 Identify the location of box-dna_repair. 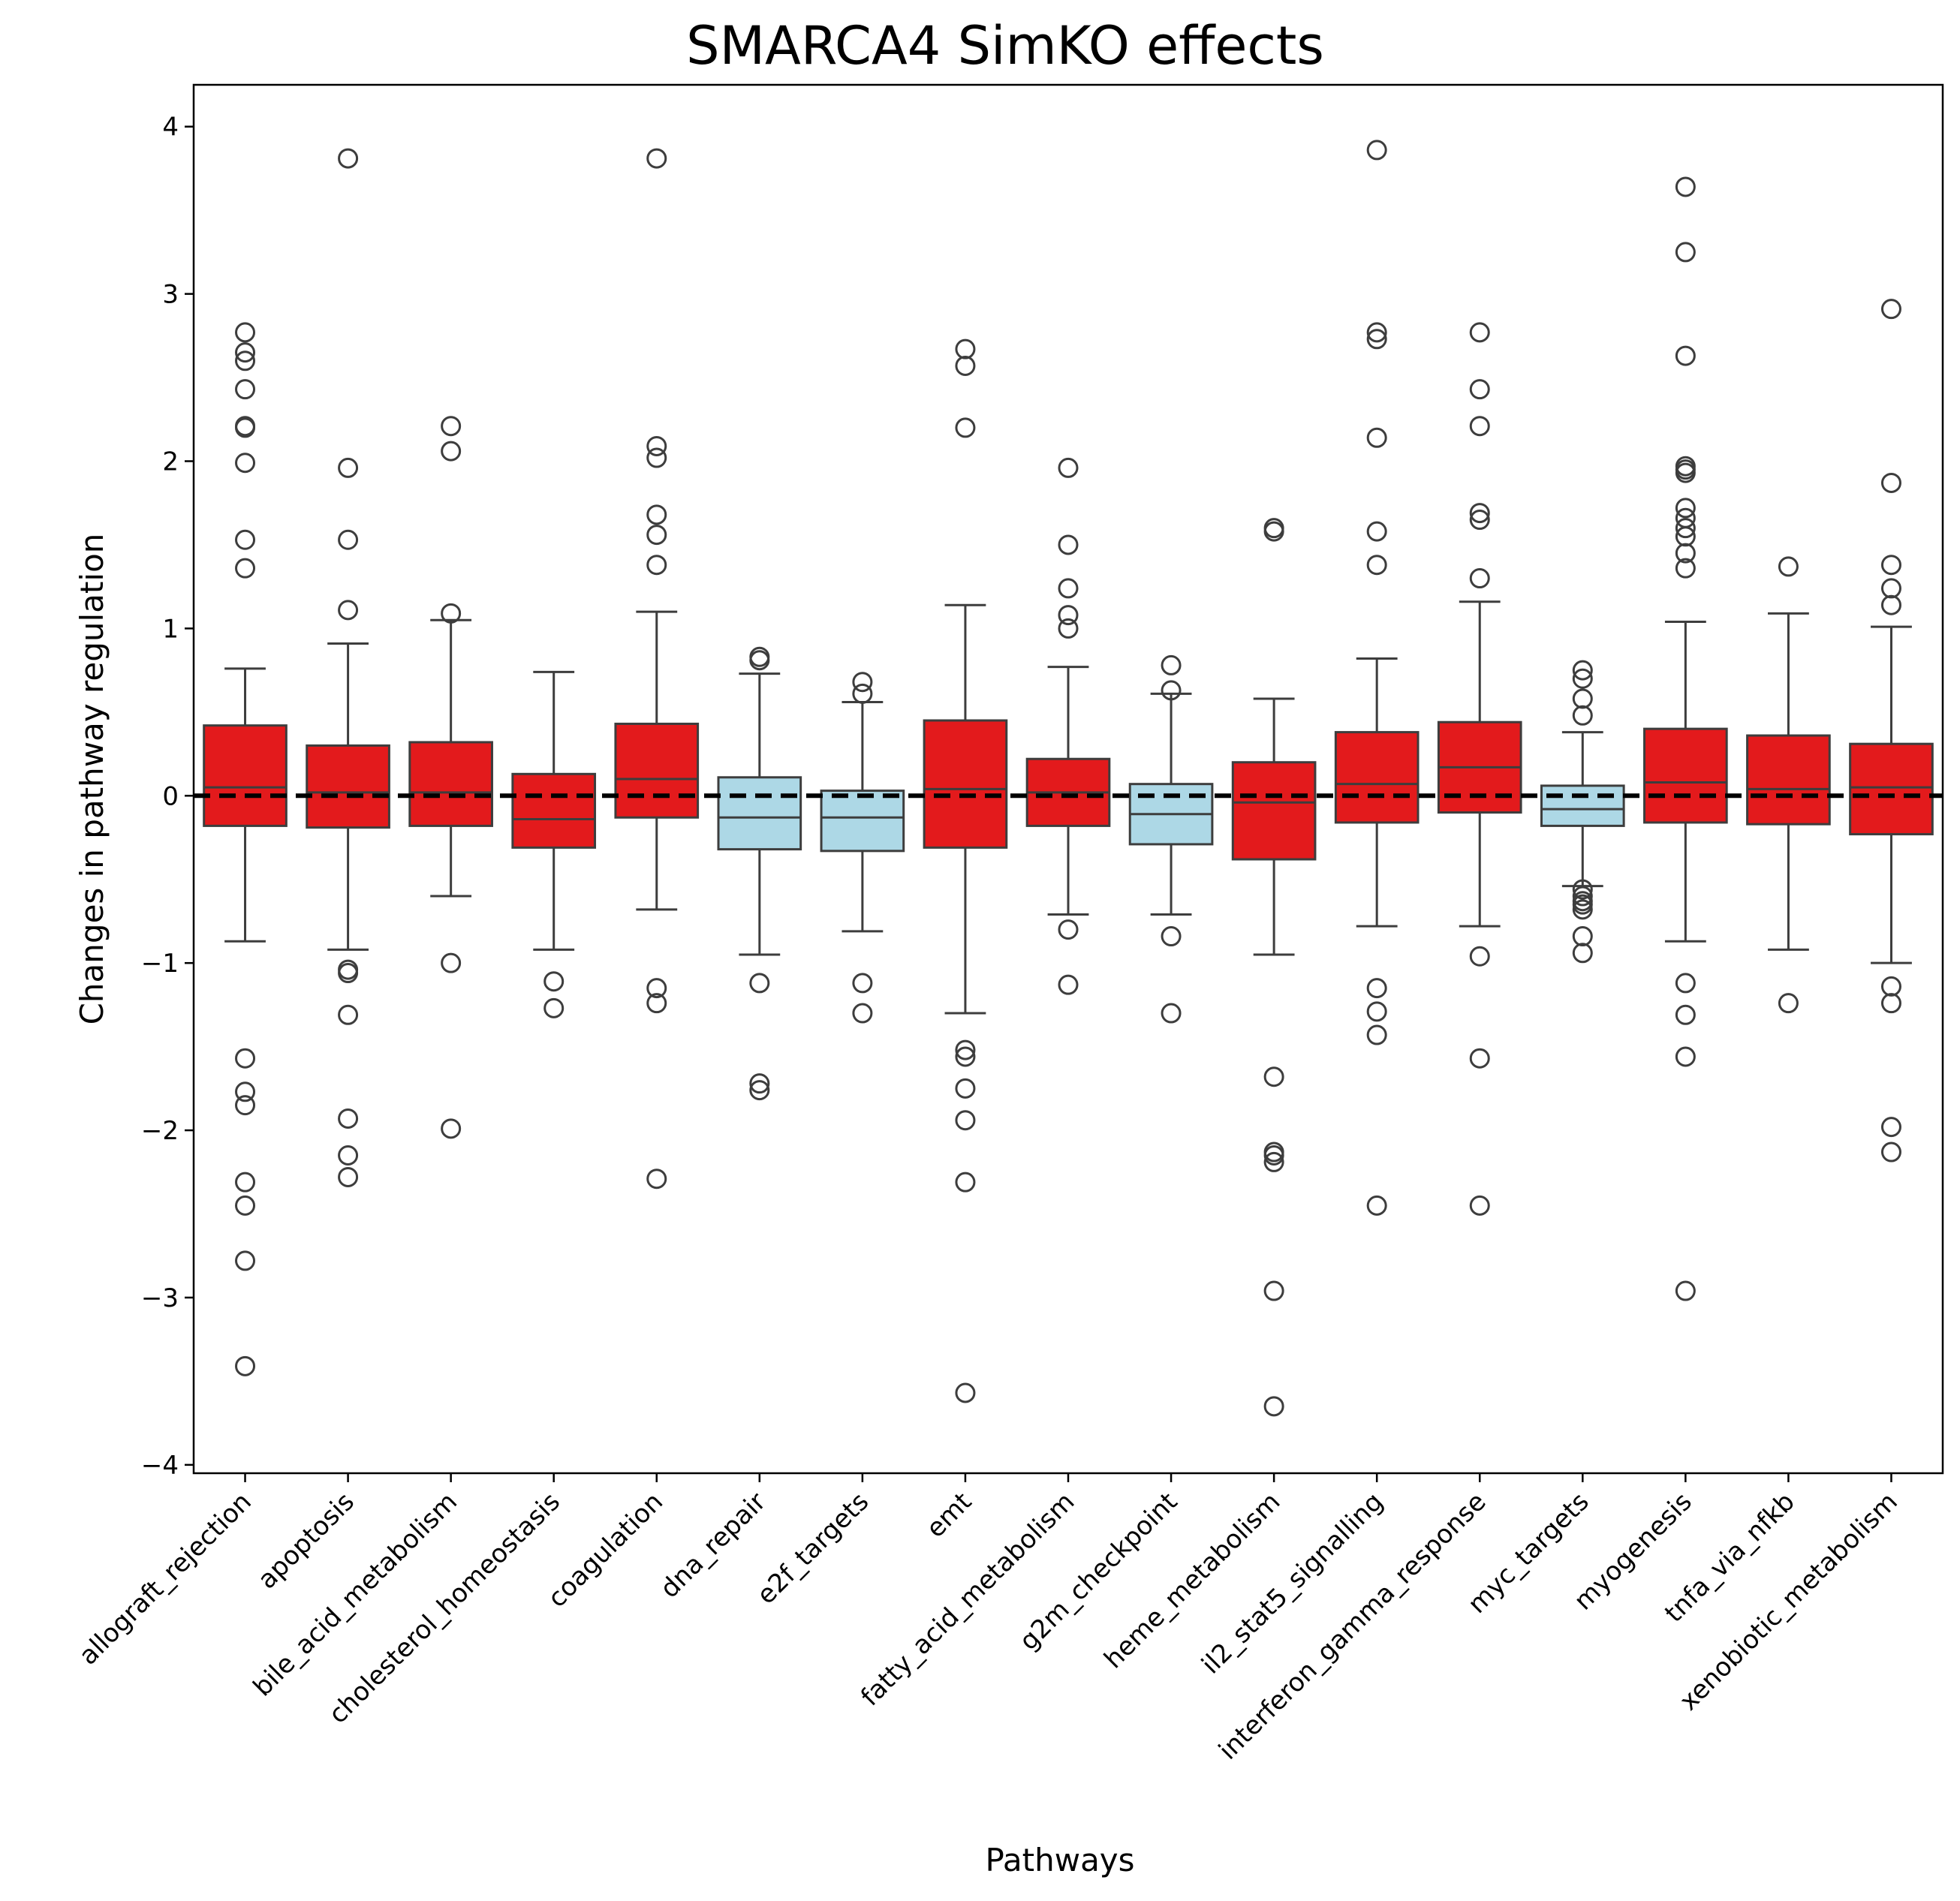
(759, 813).